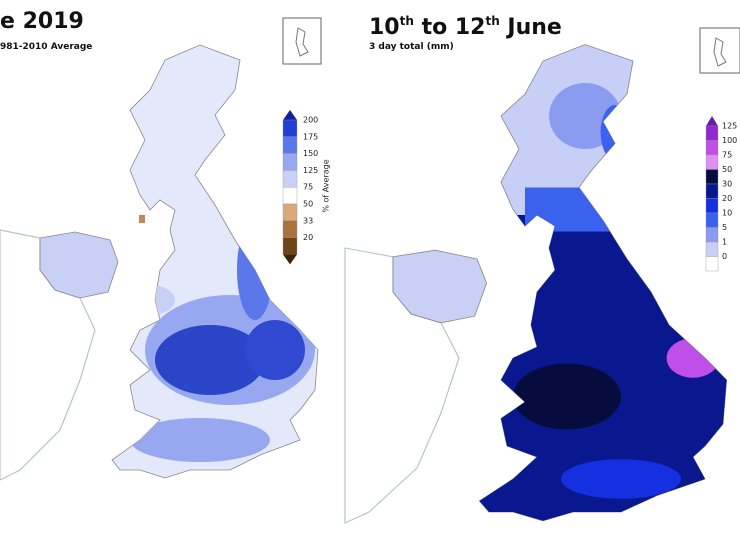 This screenshot has height=546, width=740. What do you see at coordinates (42, 21) in the screenshot?
I see `left-title: e 2019` at bounding box center [42, 21].